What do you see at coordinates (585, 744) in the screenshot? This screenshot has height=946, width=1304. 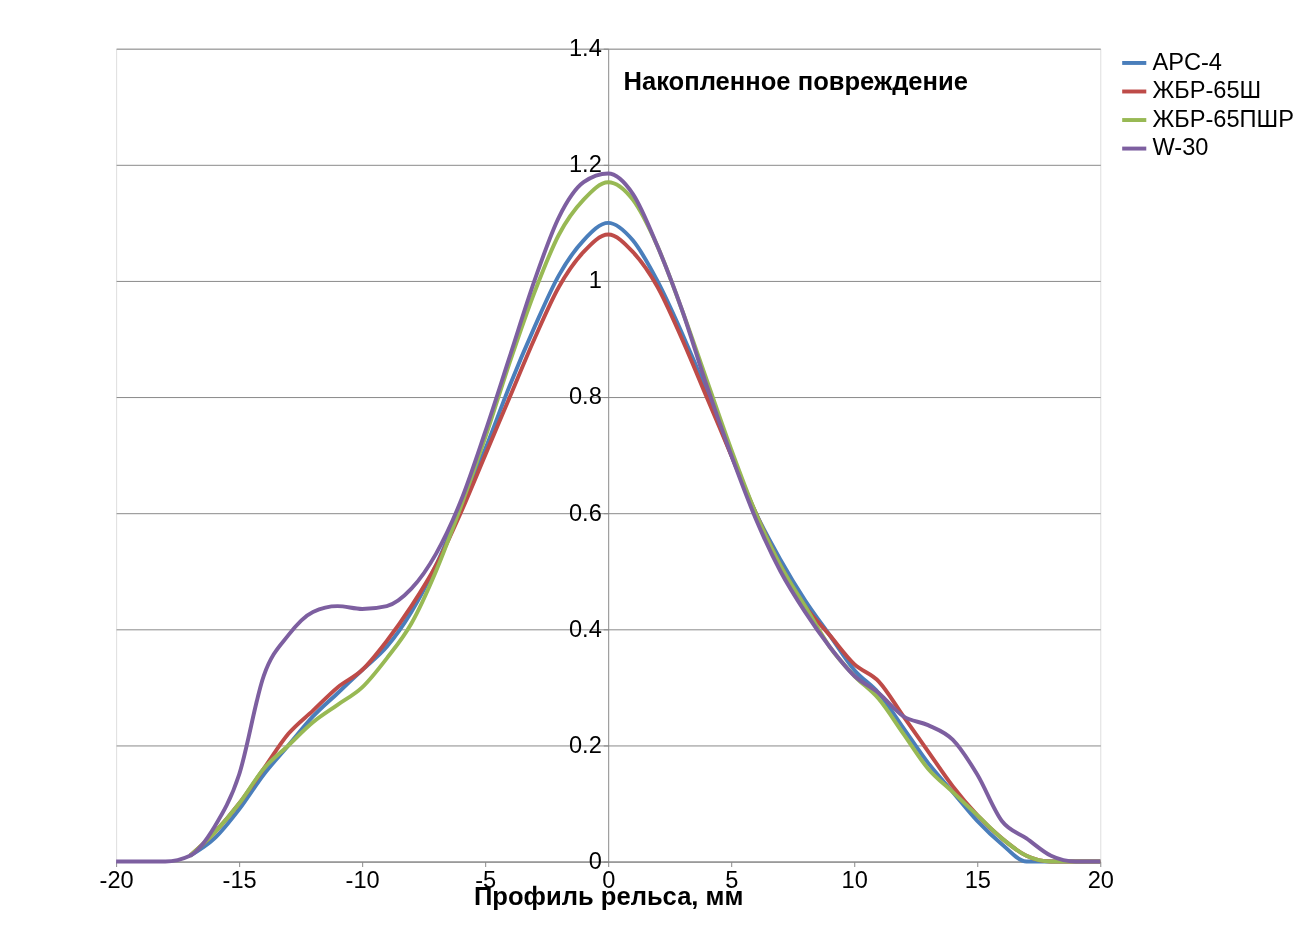 I see `y-tick-label: 0.2` at bounding box center [585, 744].